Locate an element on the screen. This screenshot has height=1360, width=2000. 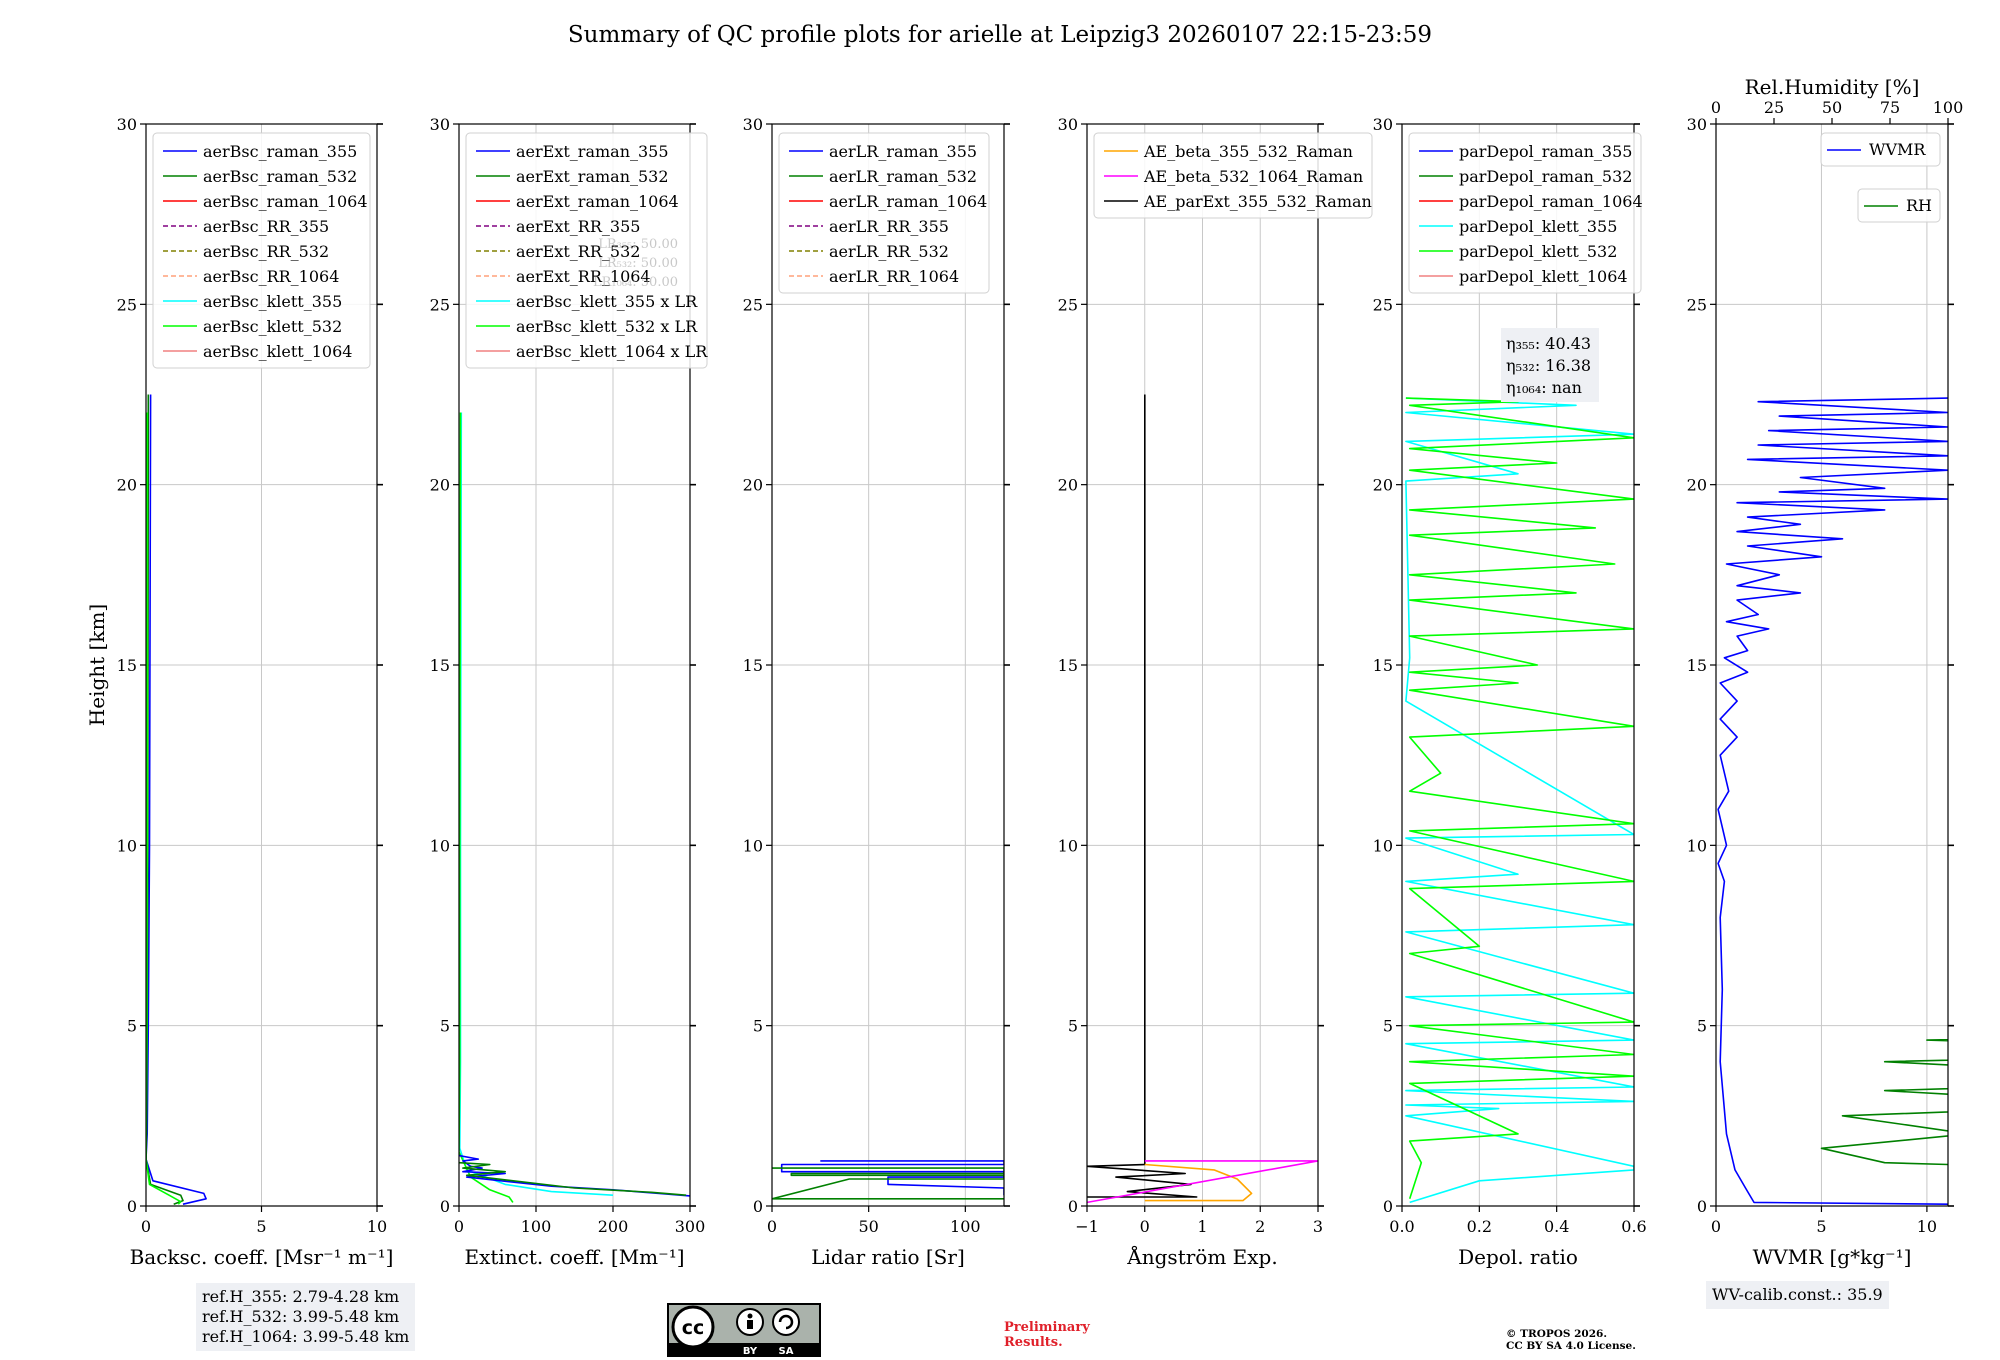
copyright-line-1: © TROPOS 2026. is located at coordinates (1557, 1334).